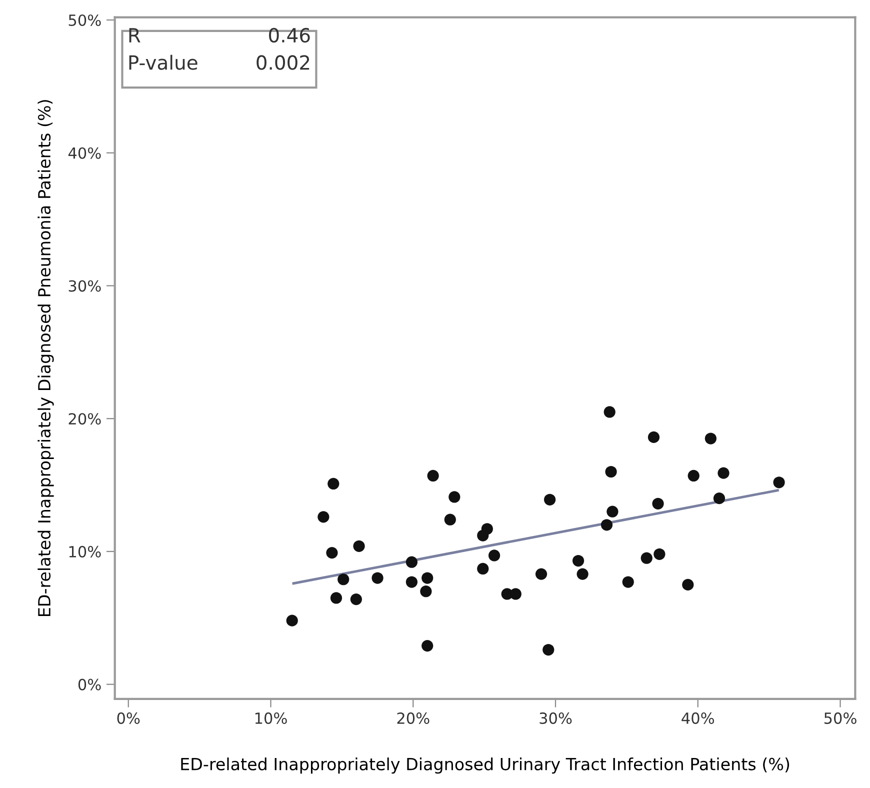  I want to click on x-tick-label: 30%, so click(556, 718).